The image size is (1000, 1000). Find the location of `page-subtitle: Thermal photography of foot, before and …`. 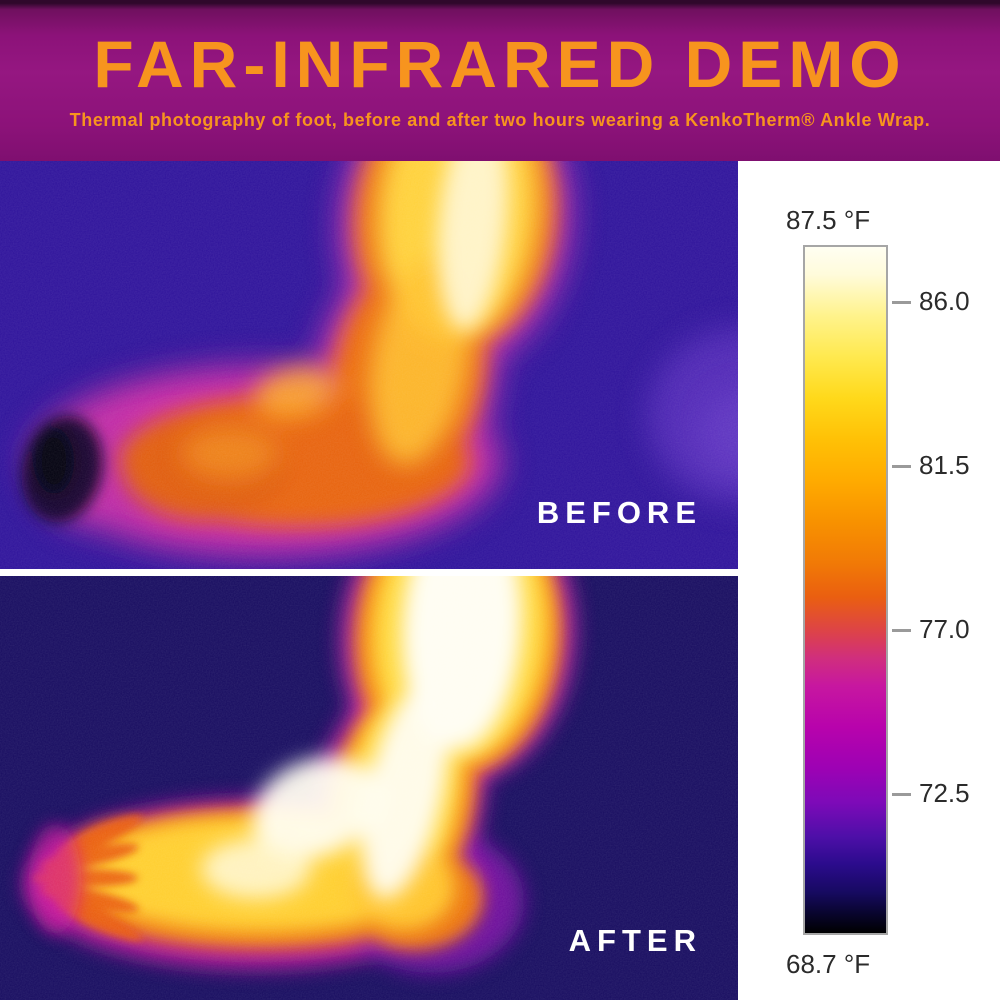

page-subtitle: Thermal photography of foot, before and … is located at coordinates (500, 120).